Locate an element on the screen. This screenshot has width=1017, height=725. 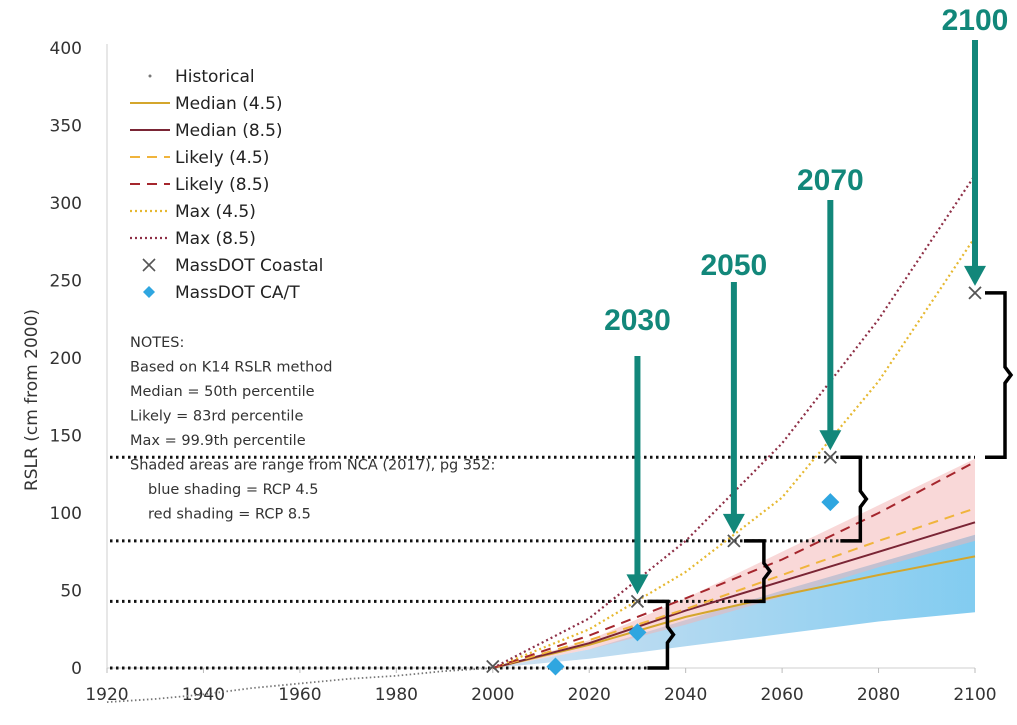
legend-label: Likely (4.5) is located at coordinates (222, 158).